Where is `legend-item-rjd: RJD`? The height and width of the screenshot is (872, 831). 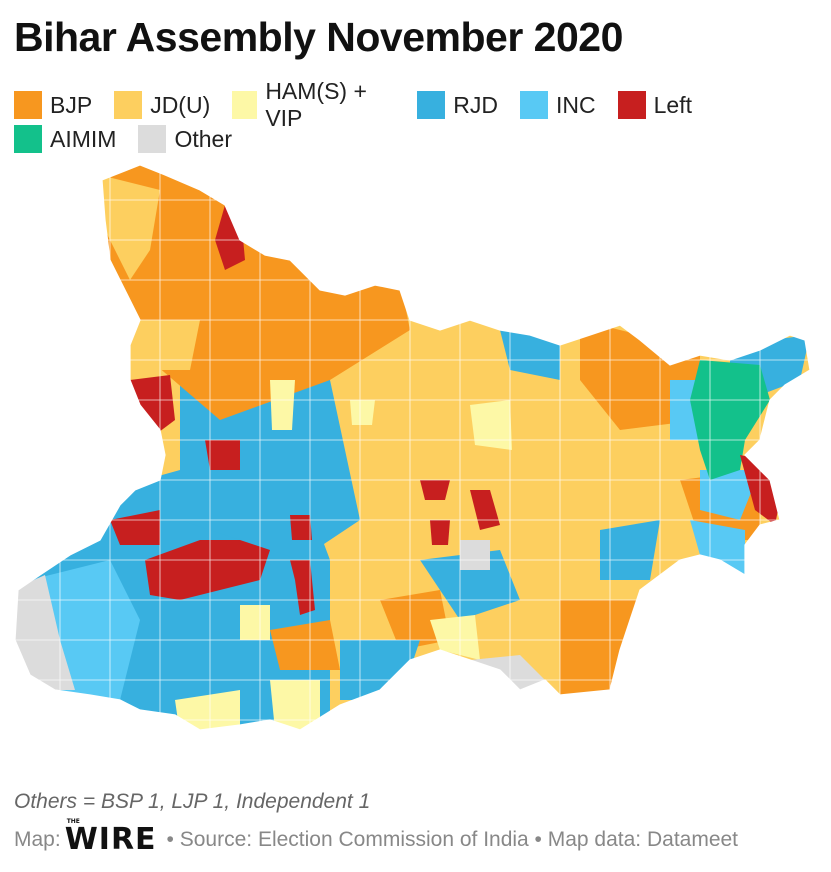
legend-item-rjd: RJD is located at coordinates (457, 105).